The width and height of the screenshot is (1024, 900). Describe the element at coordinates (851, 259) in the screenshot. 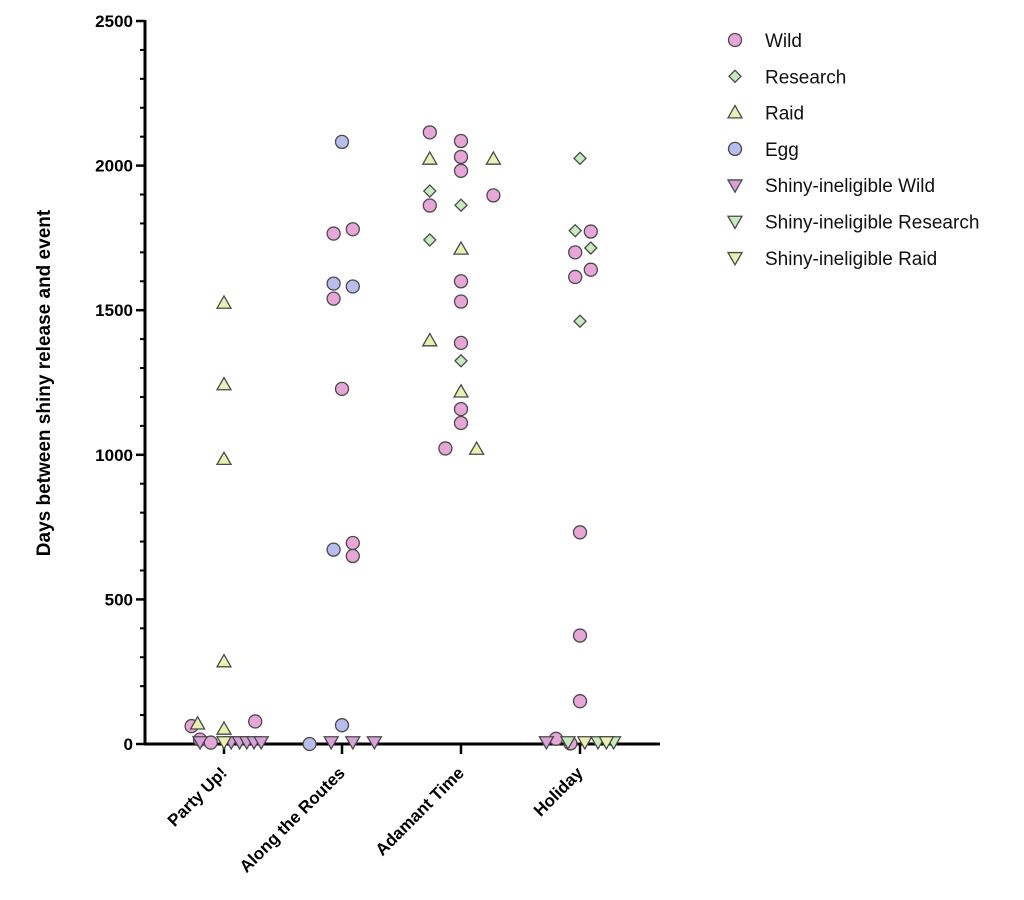

I see `legend-label-shiny-ineligible-raid: Shiny-ineligible Raid` at that location.